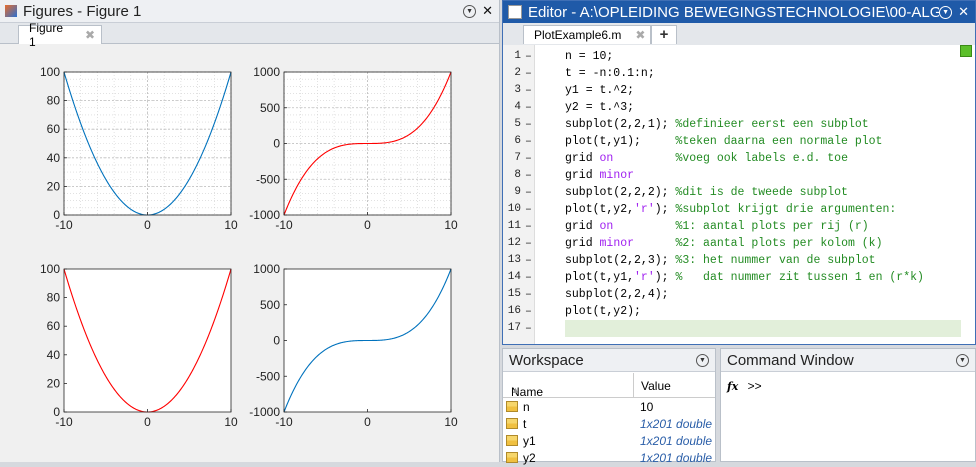 The image size is (976, 467). Describe the element at coordinates (609, 458) in the screenshot. I see `workspace-row: y2 1x201 double` at that location.